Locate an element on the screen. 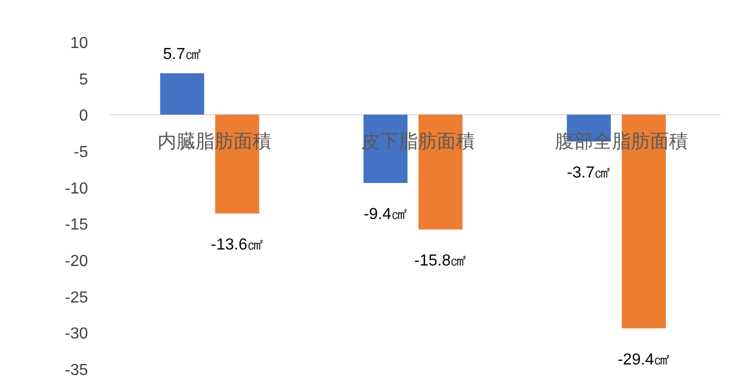 The image size is (730, 392). y-tick-label: -25 is located at coordinates (76, 297).